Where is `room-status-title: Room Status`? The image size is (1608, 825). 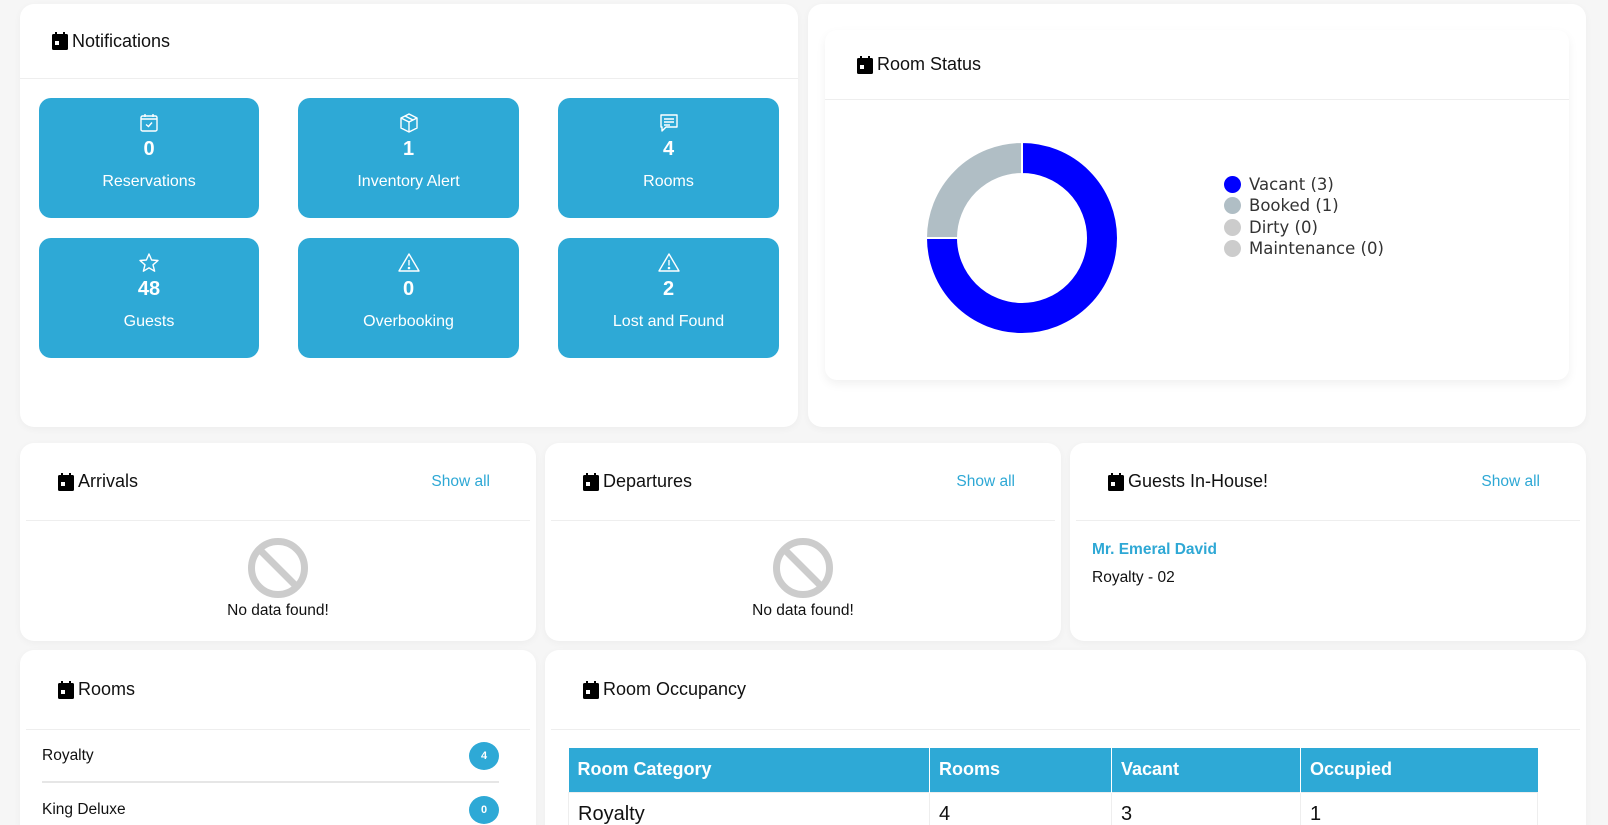
room-status-title: Room Status is located at coordinates (919, 64).